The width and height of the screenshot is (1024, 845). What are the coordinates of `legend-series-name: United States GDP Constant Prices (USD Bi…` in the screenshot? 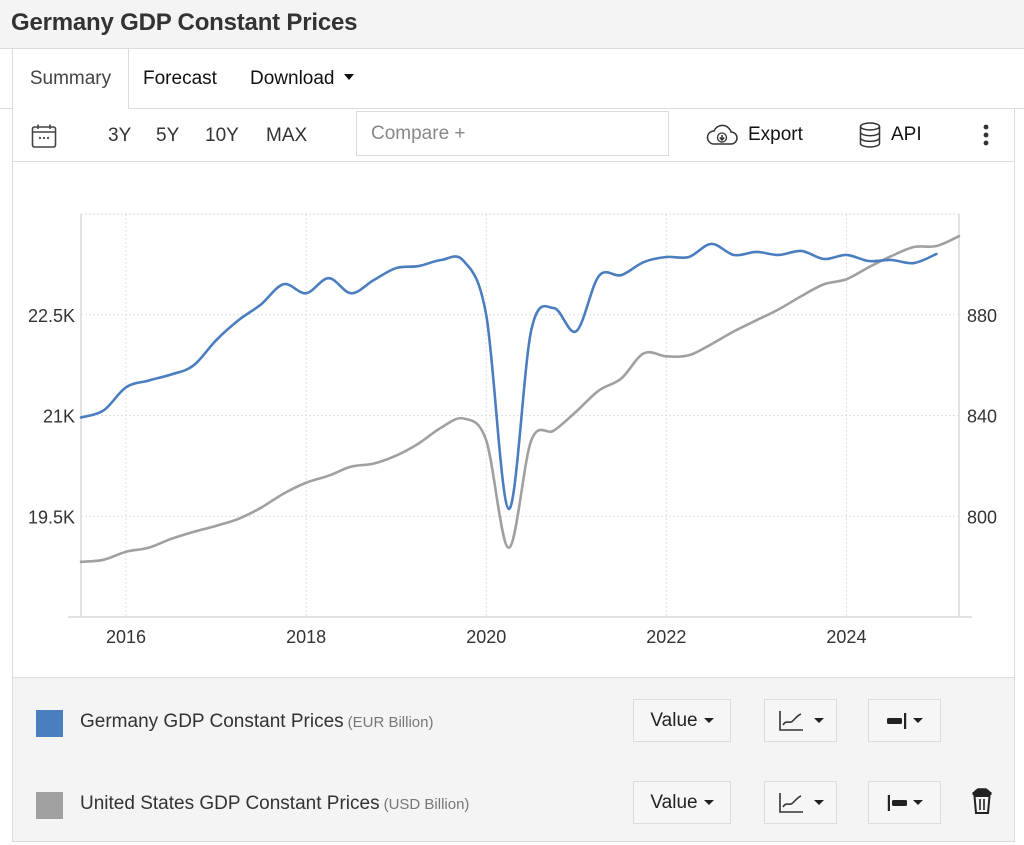 It's located at (274, 804).